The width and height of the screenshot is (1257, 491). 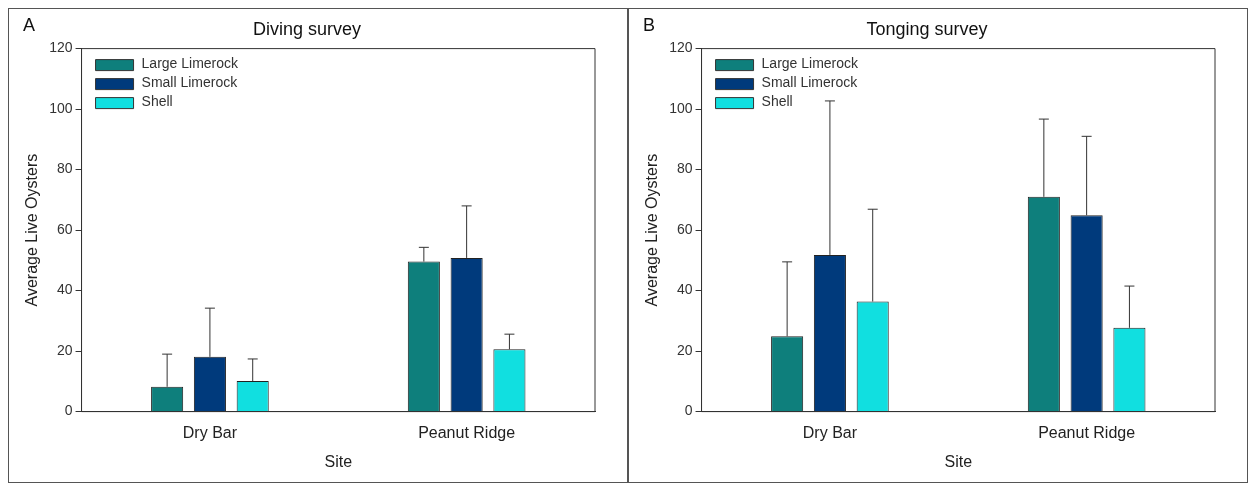 What do you see at coordinates (307, 28) in the screenshot?
I see `chart-title: Diving survey` at bounding box center [307, 28].